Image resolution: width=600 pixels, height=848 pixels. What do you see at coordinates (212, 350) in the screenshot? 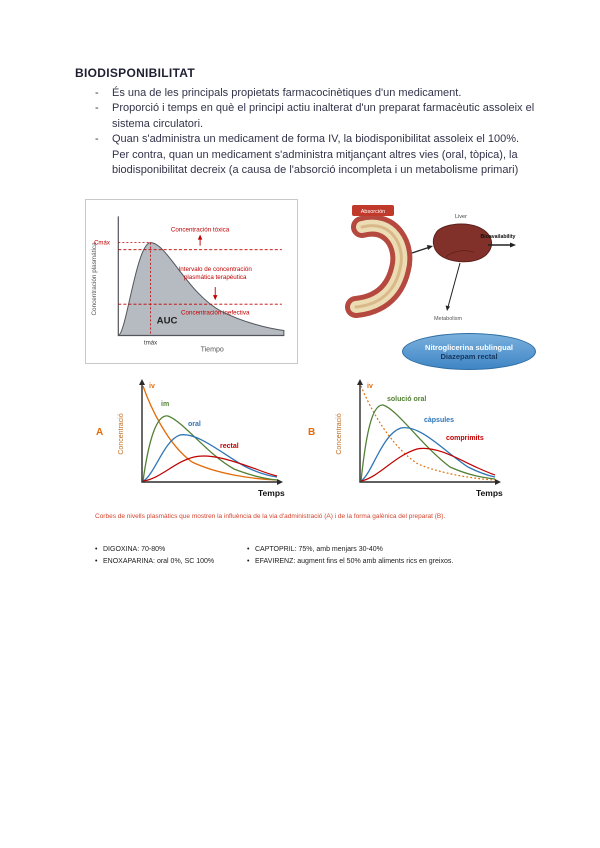
I see `pk-x-axis-label: Tiempo` at bounding box center [212, 350].